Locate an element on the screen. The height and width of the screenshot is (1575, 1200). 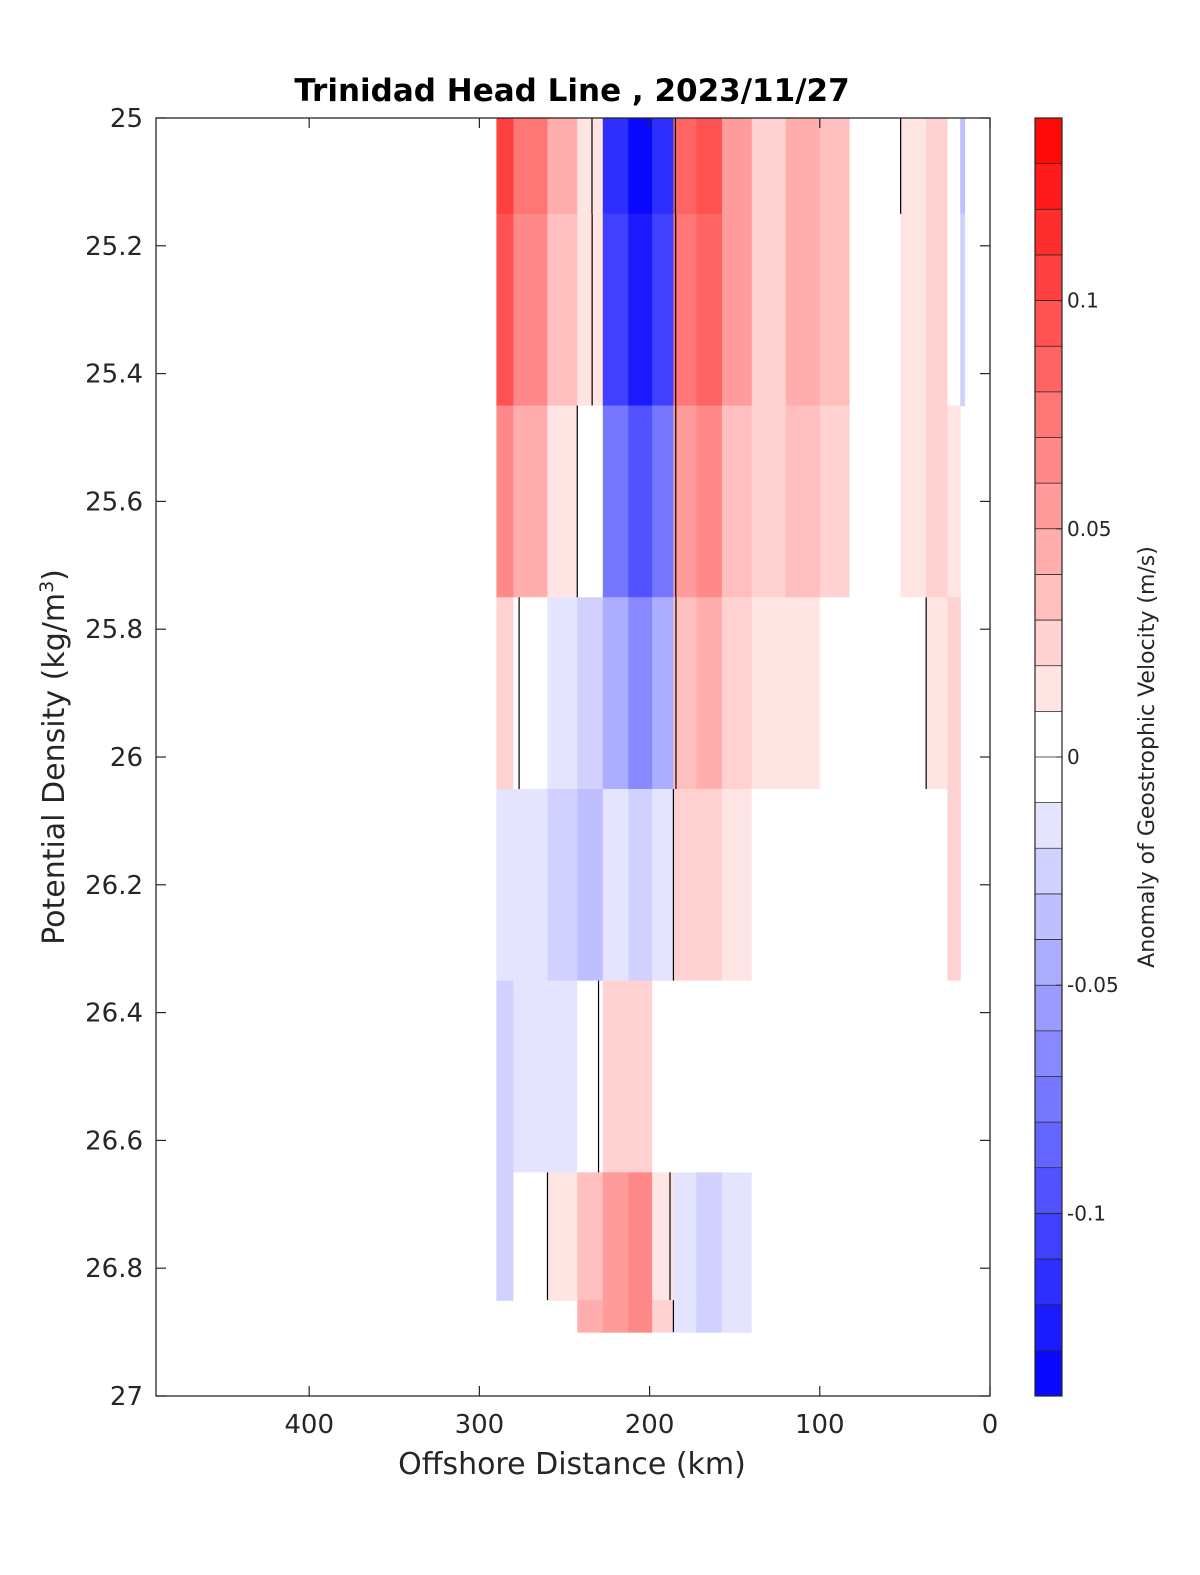
colorbar-ticks: 0.1 0.05 0 -0.05 -0.1 is located at coordinates (1087, 757).